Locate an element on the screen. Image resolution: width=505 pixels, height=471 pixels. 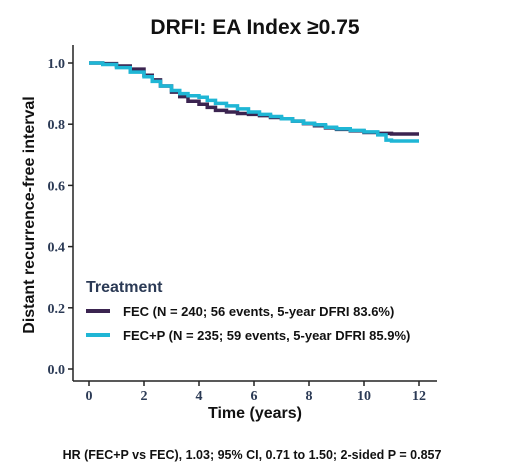
x-tick-label: 12 is located at coordinates (419, 396).